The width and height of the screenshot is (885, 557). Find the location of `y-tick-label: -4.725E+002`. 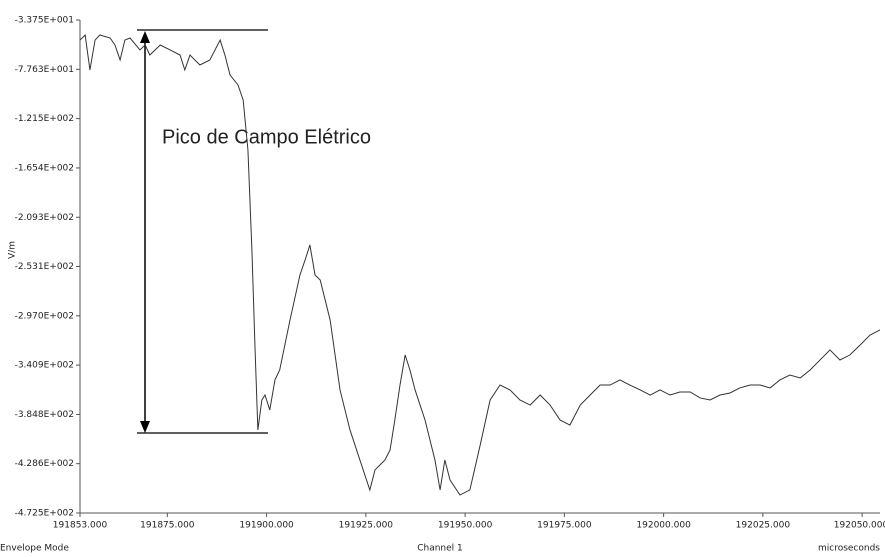

y-tick-label: -4.725E+002 is located at coordinates (44, 514).